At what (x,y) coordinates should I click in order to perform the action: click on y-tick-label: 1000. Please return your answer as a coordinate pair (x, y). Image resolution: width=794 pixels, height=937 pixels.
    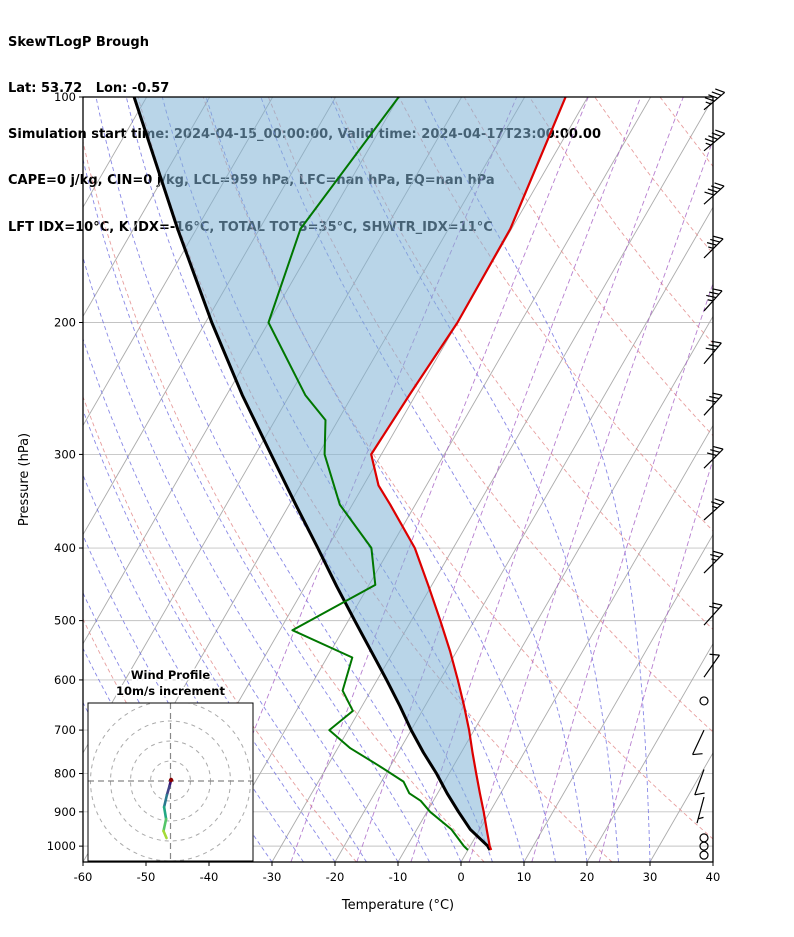
    Looking at the image, I should click on (61, 846).